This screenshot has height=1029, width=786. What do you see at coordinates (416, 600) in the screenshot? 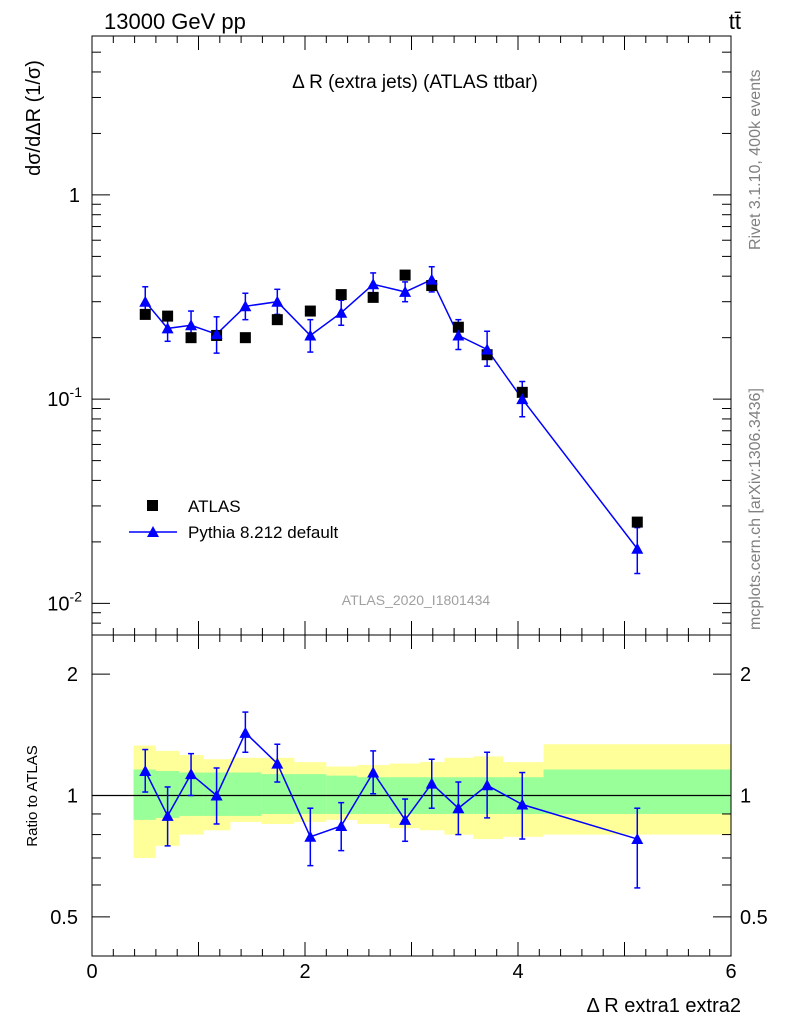
I see `analysis-tag: ATLAS_2020_I1801434` at bounding box center [416, 600].